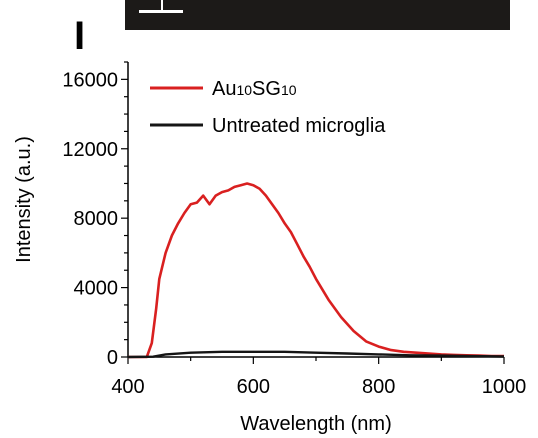 This screenshot has height=438, width=538. What do you see at coordinates (96, 289) in the screenshot?
I see `y-tick-label: 4000` at bounding box center [96, 289].